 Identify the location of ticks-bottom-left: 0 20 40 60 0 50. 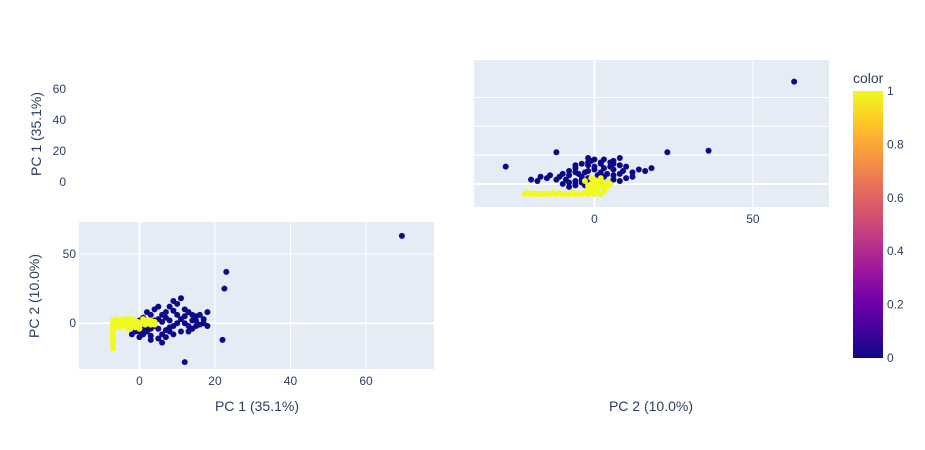
(218, 317).